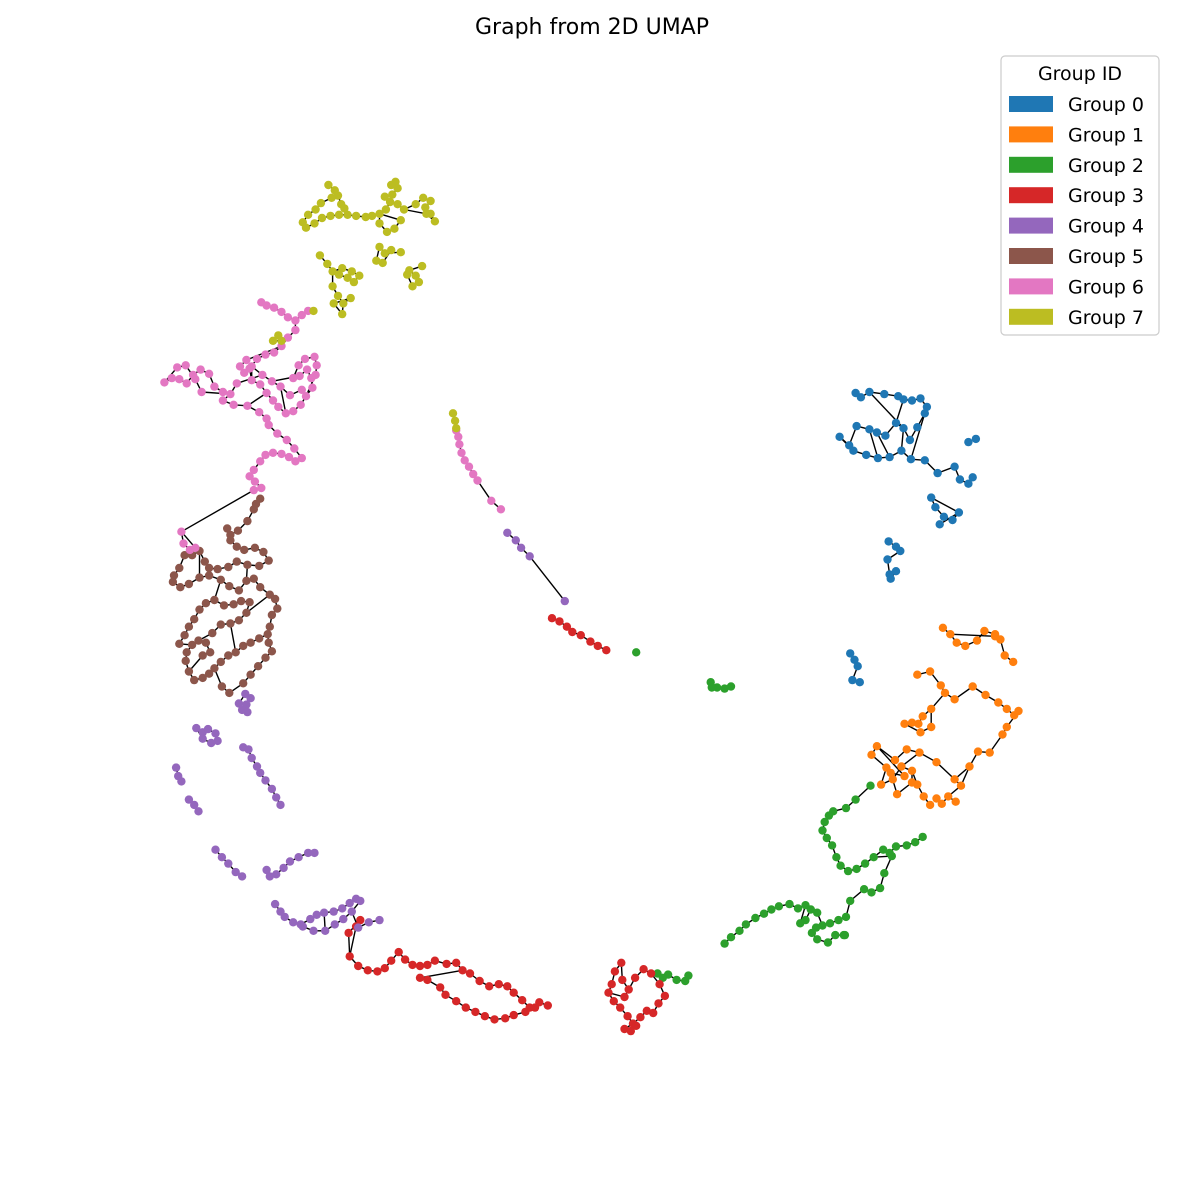  I want to click on legend-label: Group 1, so click(1106, 135).